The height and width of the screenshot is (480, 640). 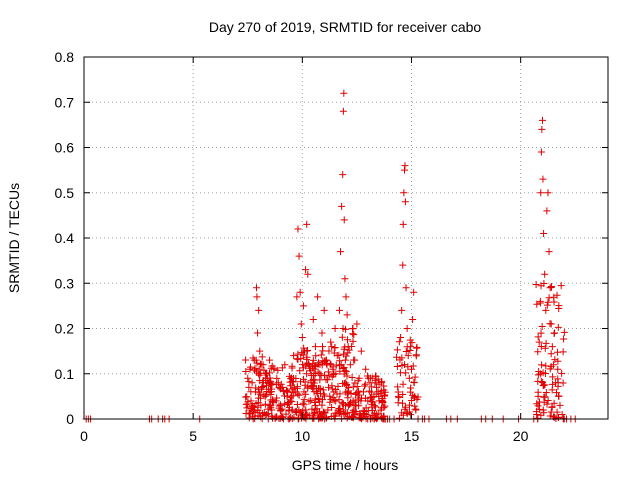 I want to click on x-axis-label: GPS time / hours, so click(x=345, y=465).